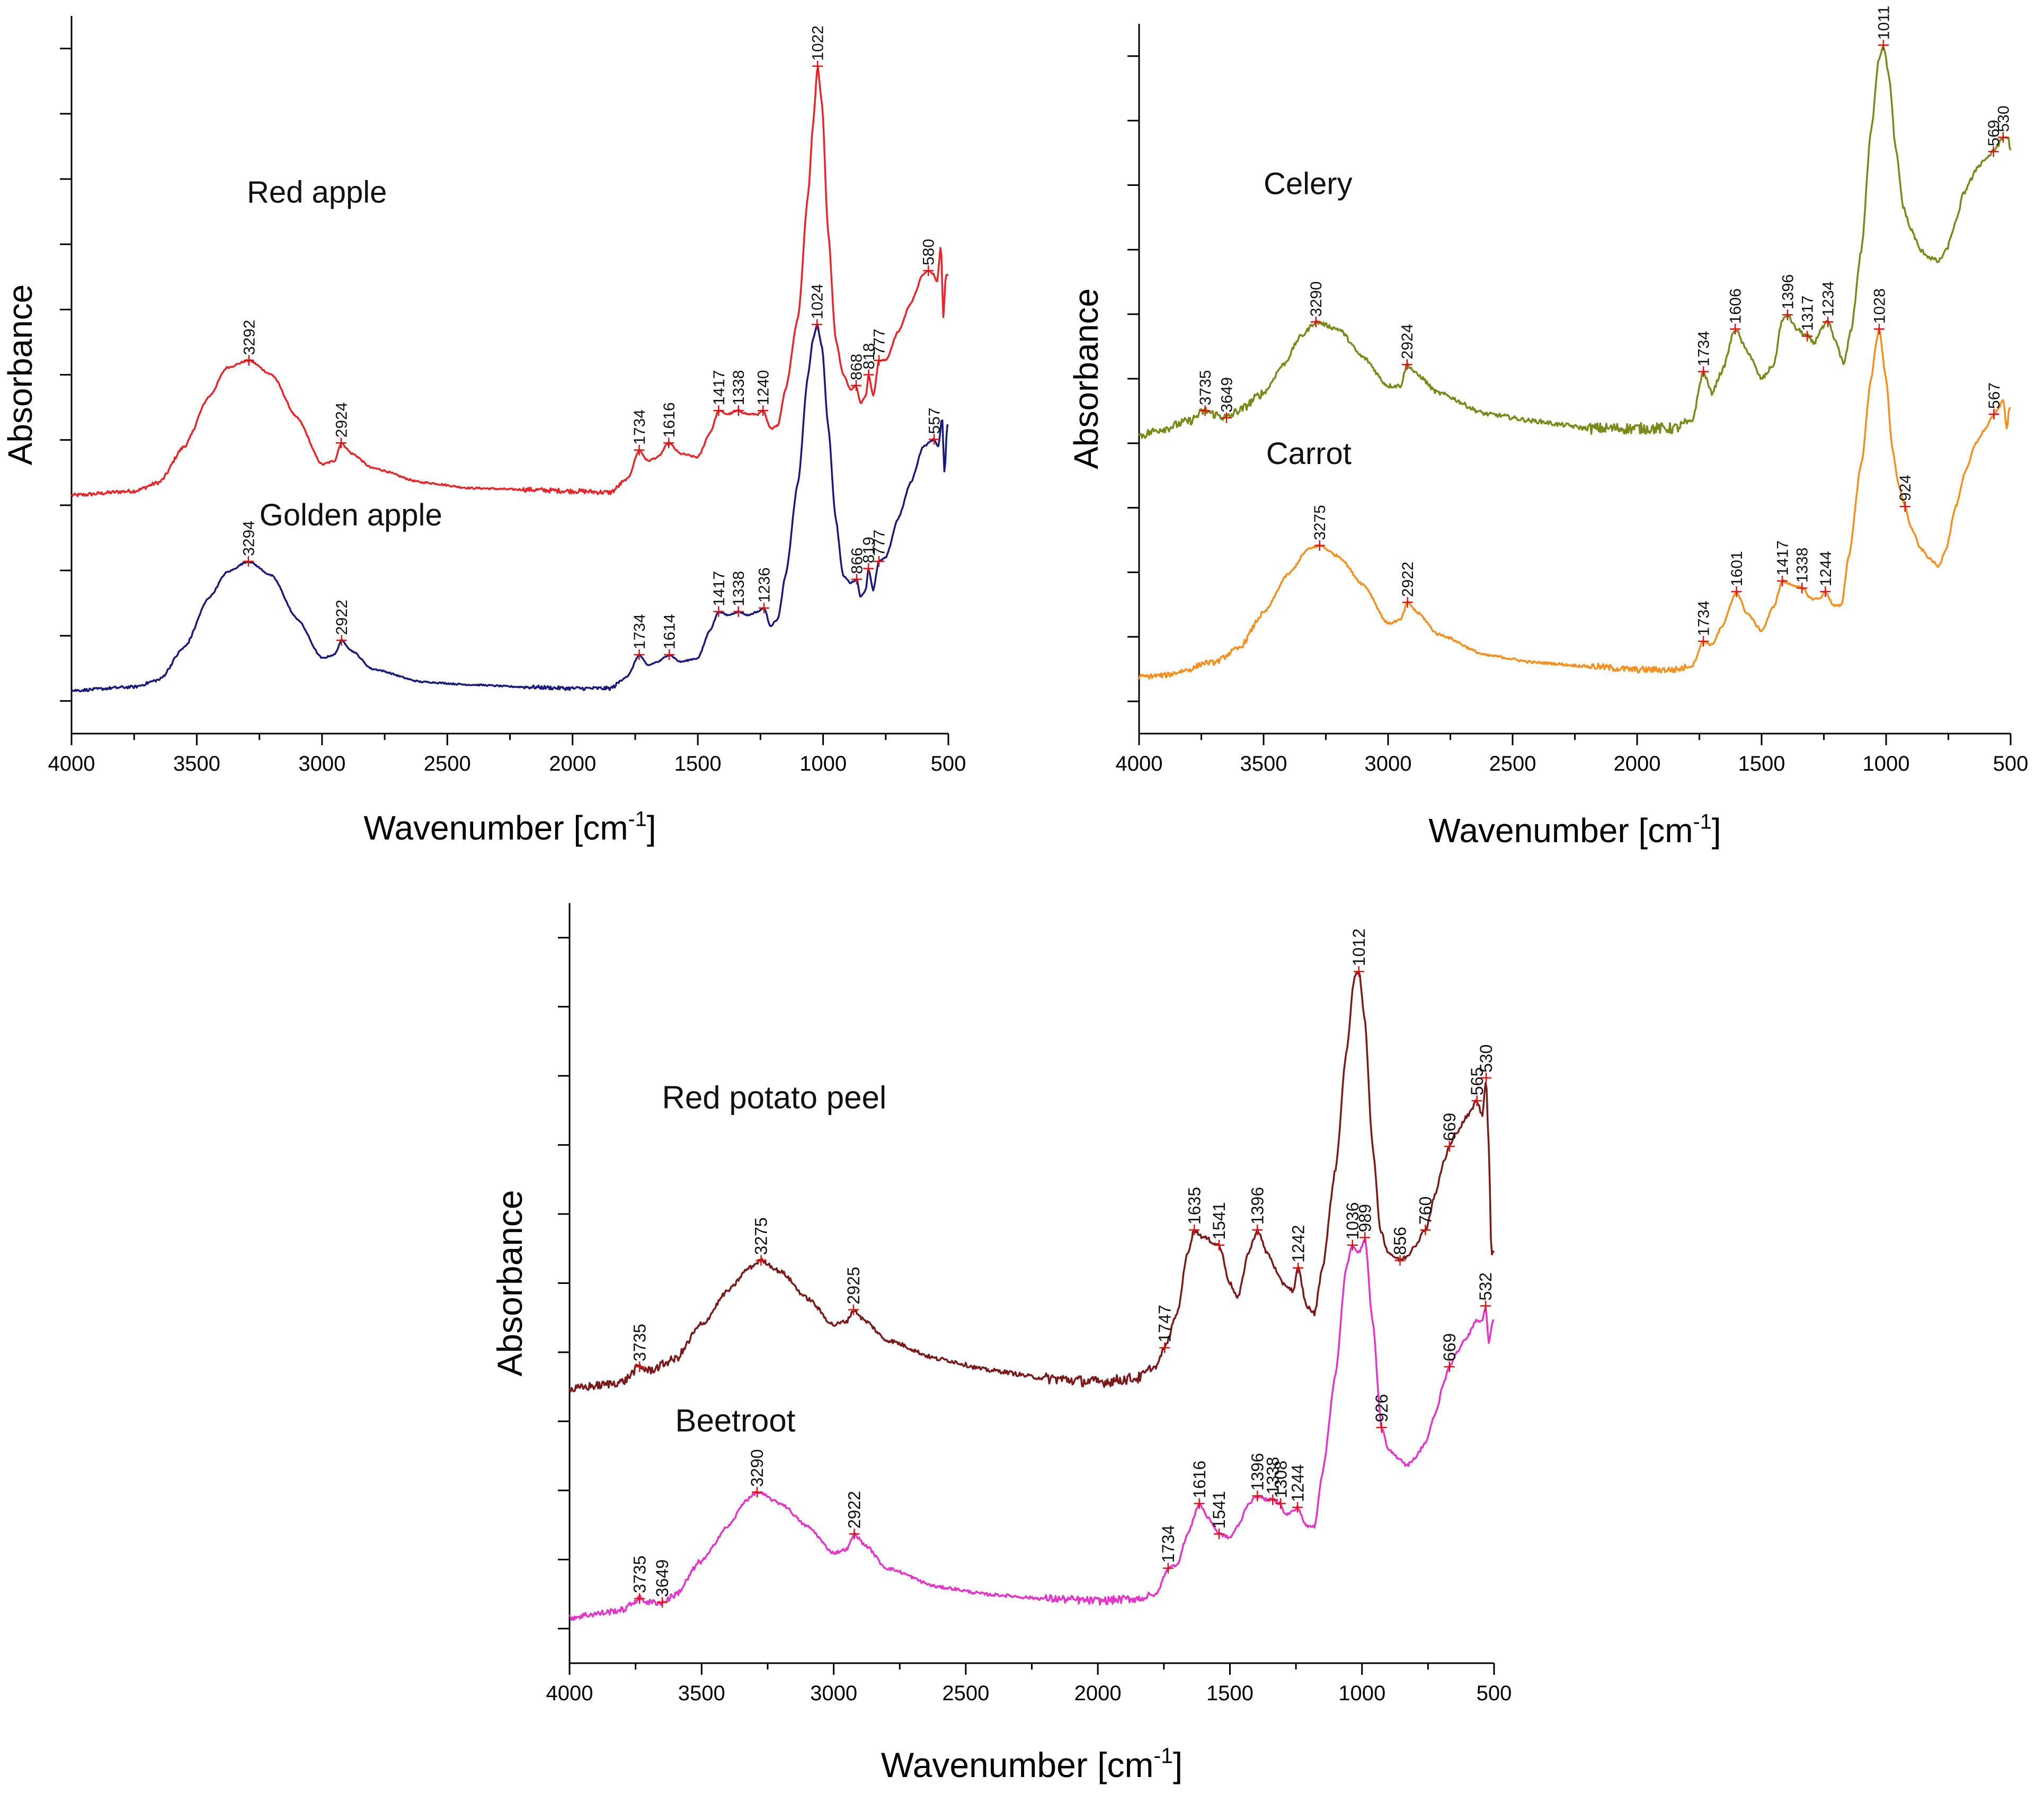  What do you see at coordinates (1994, 395) in the screenshot?
I see `peak-label: 567` at bounding box center [1994, 395].